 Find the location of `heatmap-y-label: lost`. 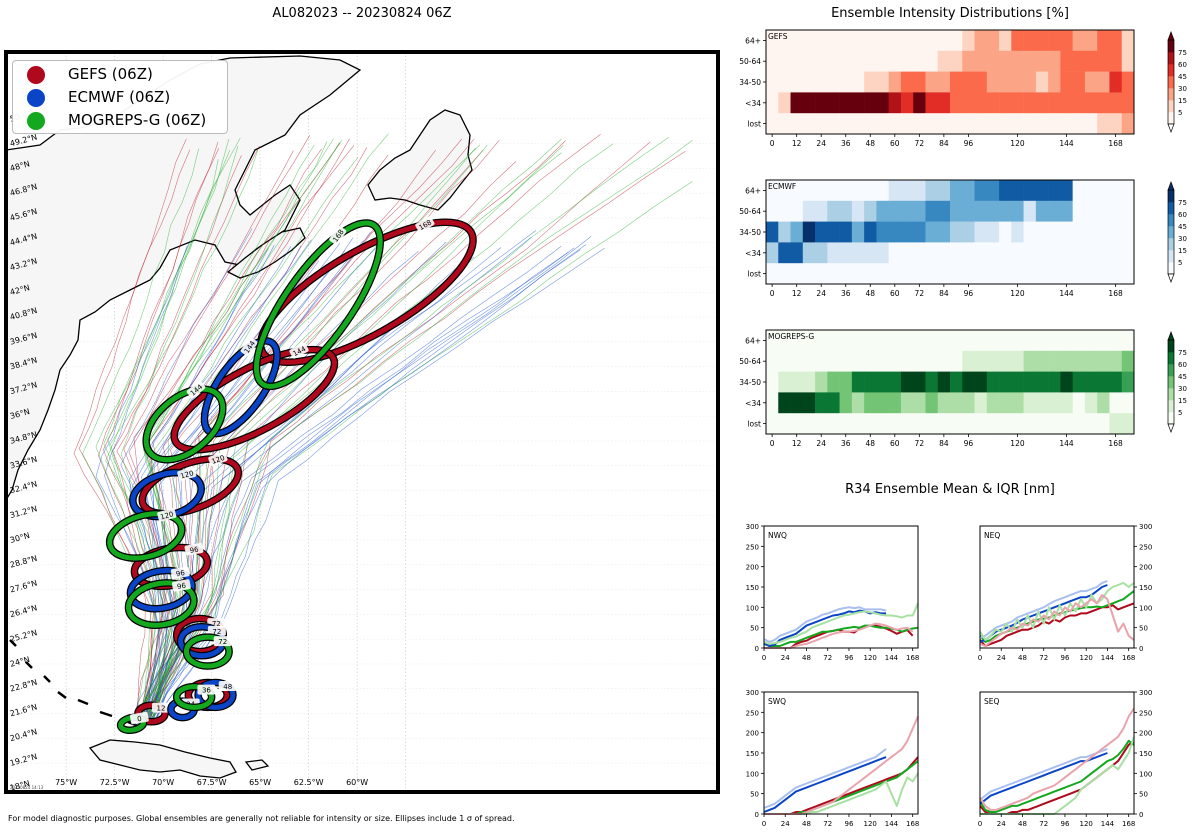

heatmap-y-label: lost is located at coordinates (754, 124).